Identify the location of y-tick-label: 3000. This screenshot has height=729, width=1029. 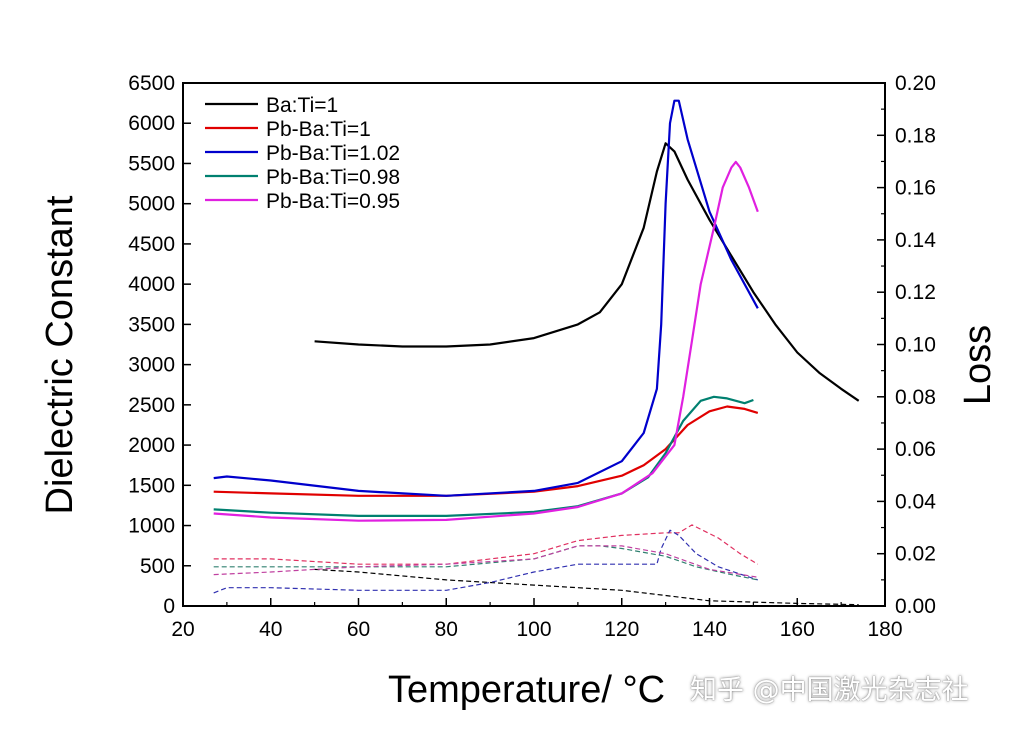
(151, 365).